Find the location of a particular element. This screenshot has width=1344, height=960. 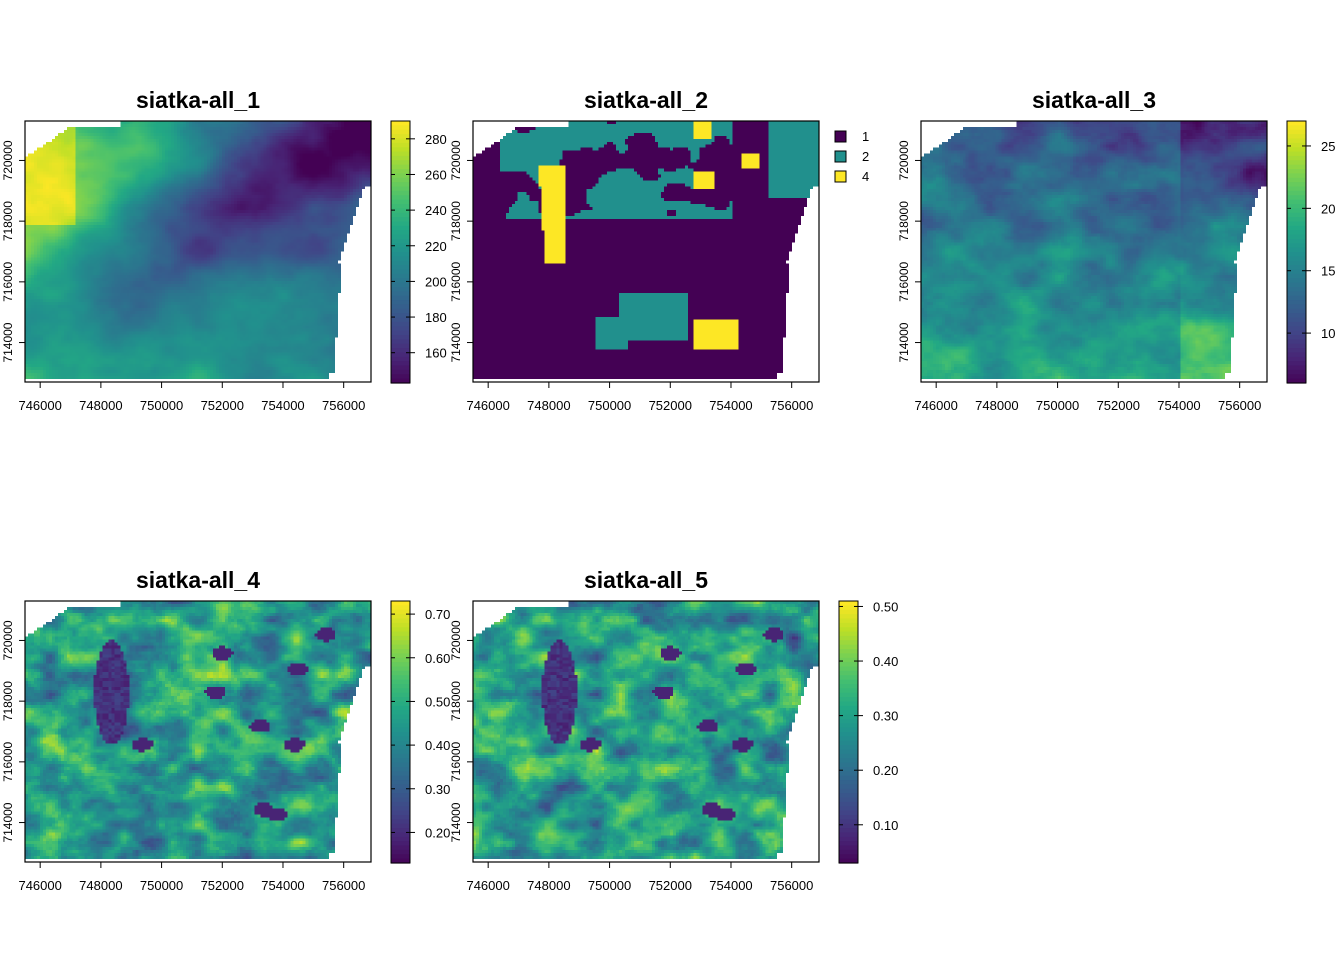

panel-title: siatka-all_5 is located at coordinates (646, 580).